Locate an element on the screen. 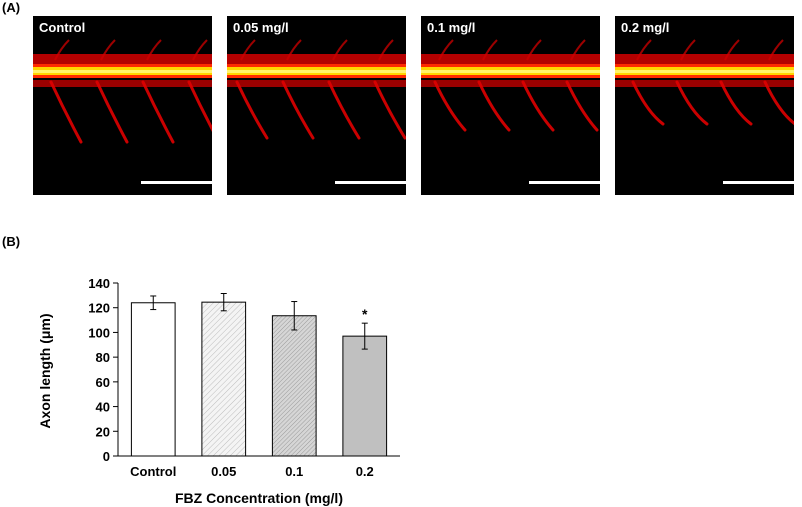 This screenshot has height=507, width=802. x-tick-label: 0.05 is located at coordinates (223, 471).